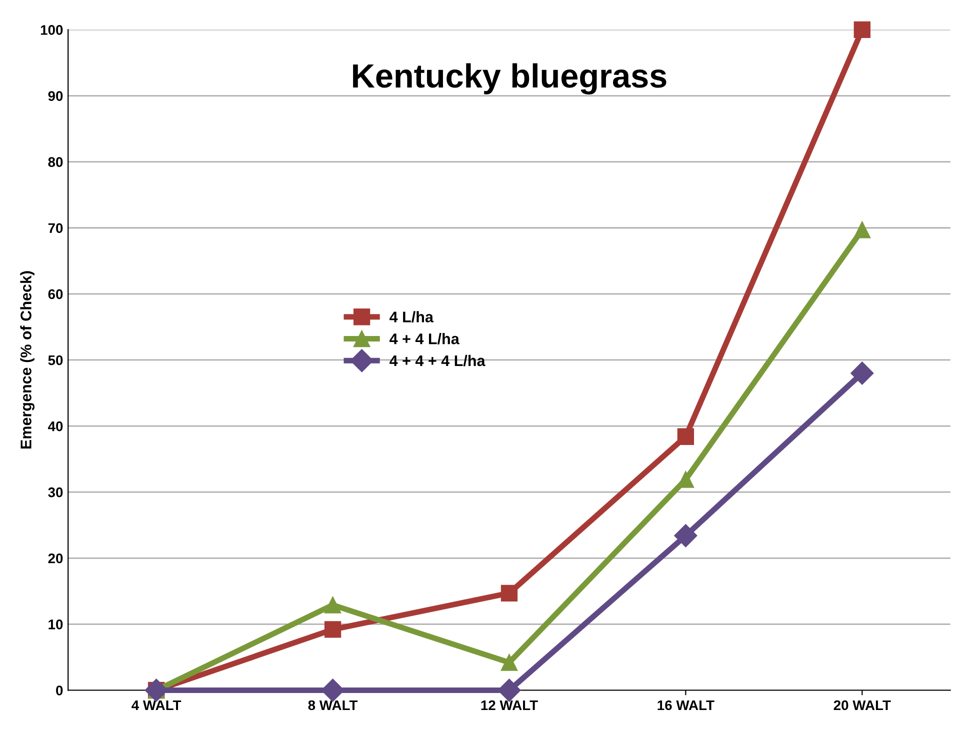 The image size is (959, 743). Describe the element at coordinates (438, 360) in the screenshot. I see `legend-label: 4 + 4 + 4 L/ha` at that location.